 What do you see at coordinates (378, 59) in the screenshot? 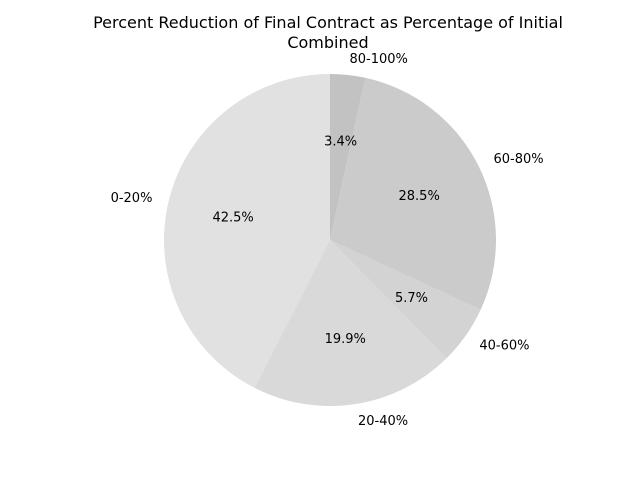
I see `pie-category-label: 80-100%` at bounding box center [378, 59].